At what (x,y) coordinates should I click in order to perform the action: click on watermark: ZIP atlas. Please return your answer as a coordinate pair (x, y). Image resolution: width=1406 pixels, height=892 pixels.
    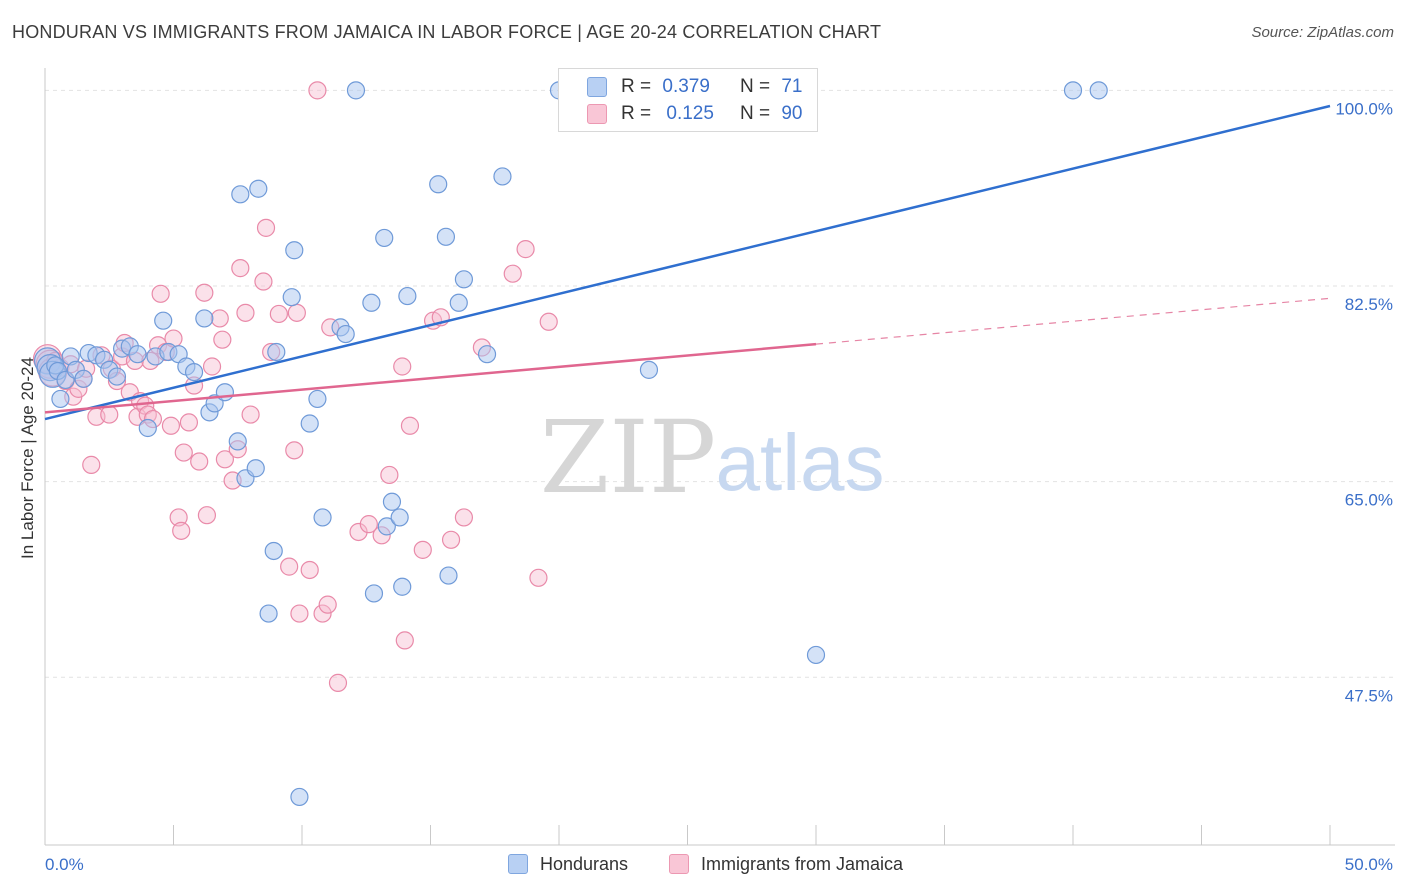
    Looking at the image, I should click on (712, 457).